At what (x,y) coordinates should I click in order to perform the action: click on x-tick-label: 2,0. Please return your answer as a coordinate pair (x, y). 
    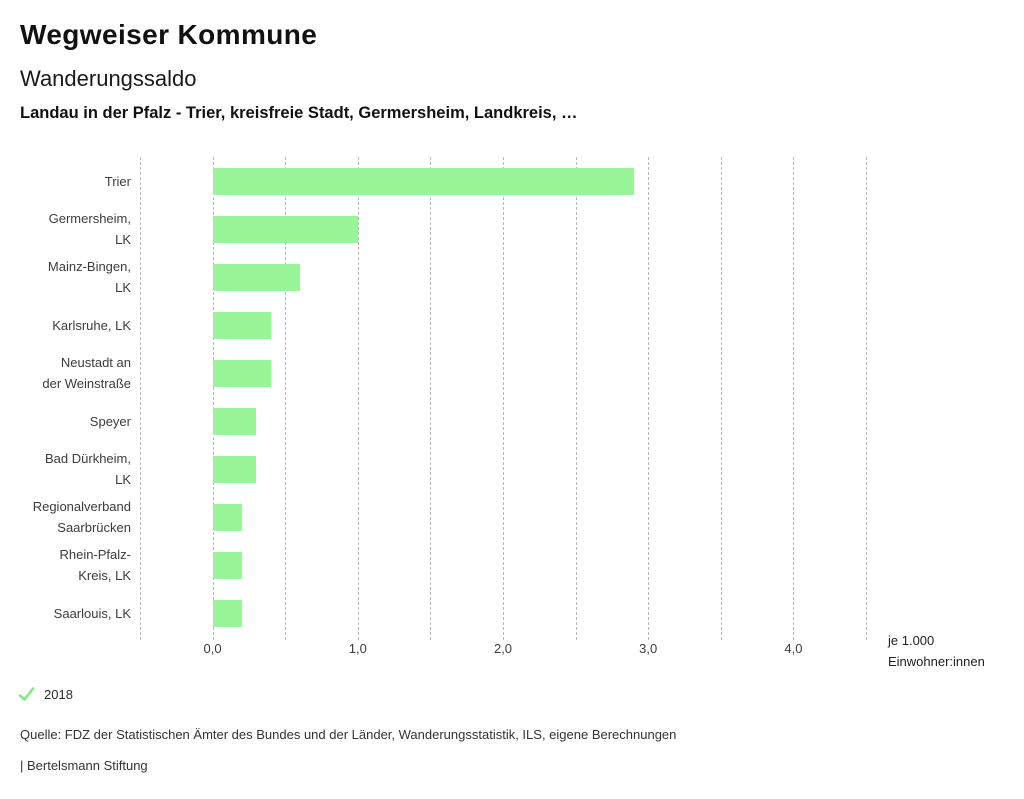
    Looking at the image, I should click on (503, 648).